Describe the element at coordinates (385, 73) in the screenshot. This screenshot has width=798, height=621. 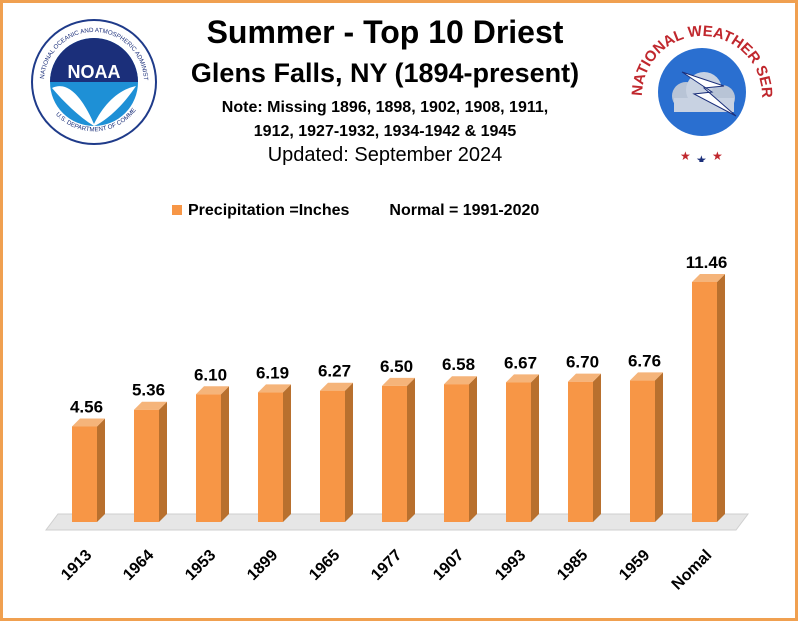
I see `chart-subtitle: Glens Falls, NY (1894-present)` at that location.